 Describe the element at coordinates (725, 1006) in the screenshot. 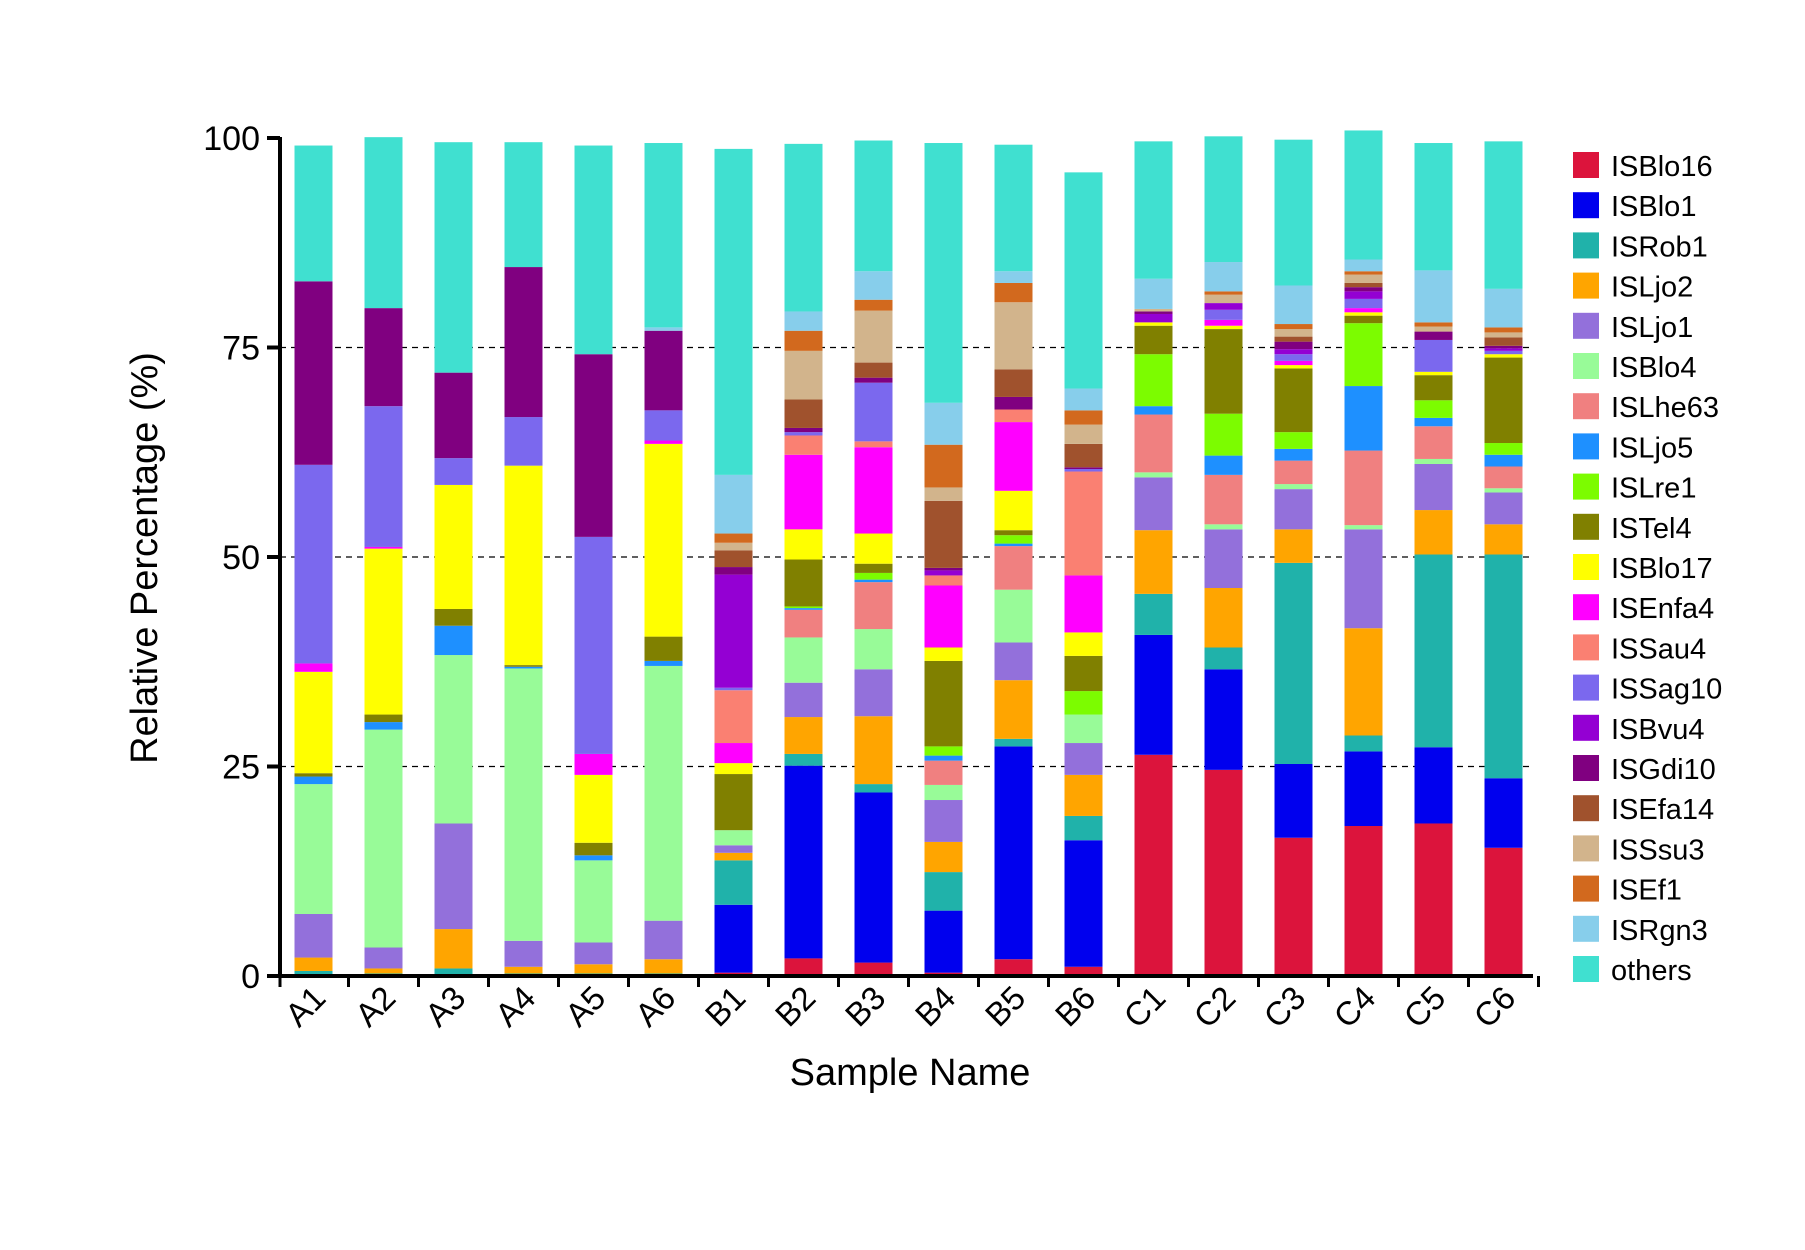

I see `x-tick-label: B1` at that location.